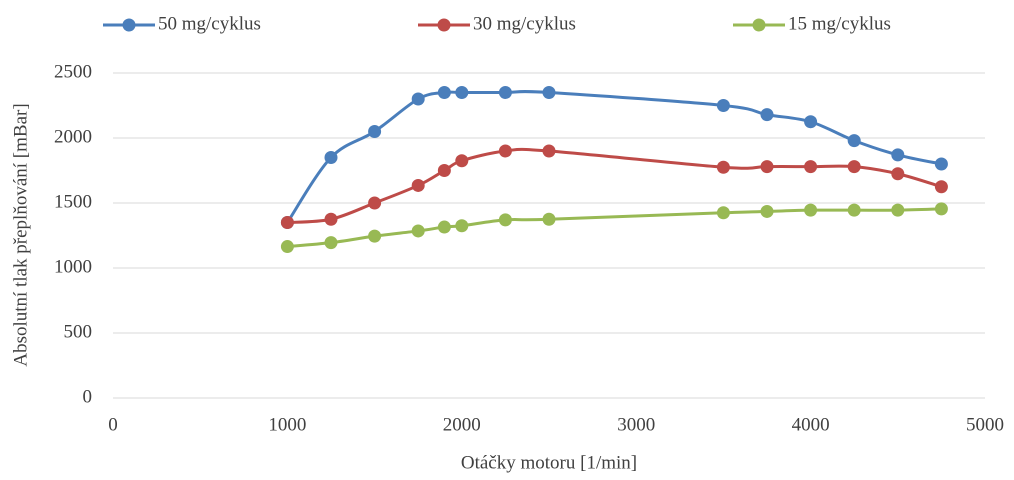  Describe the element at coordinates (78, 331) in the screenshot. I see `y-tick-label: 500` at that location.